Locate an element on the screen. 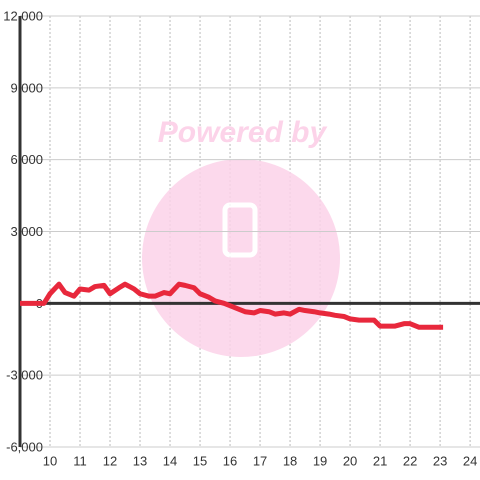  x-tick-label: 20 is located at coordinates (350, 460).